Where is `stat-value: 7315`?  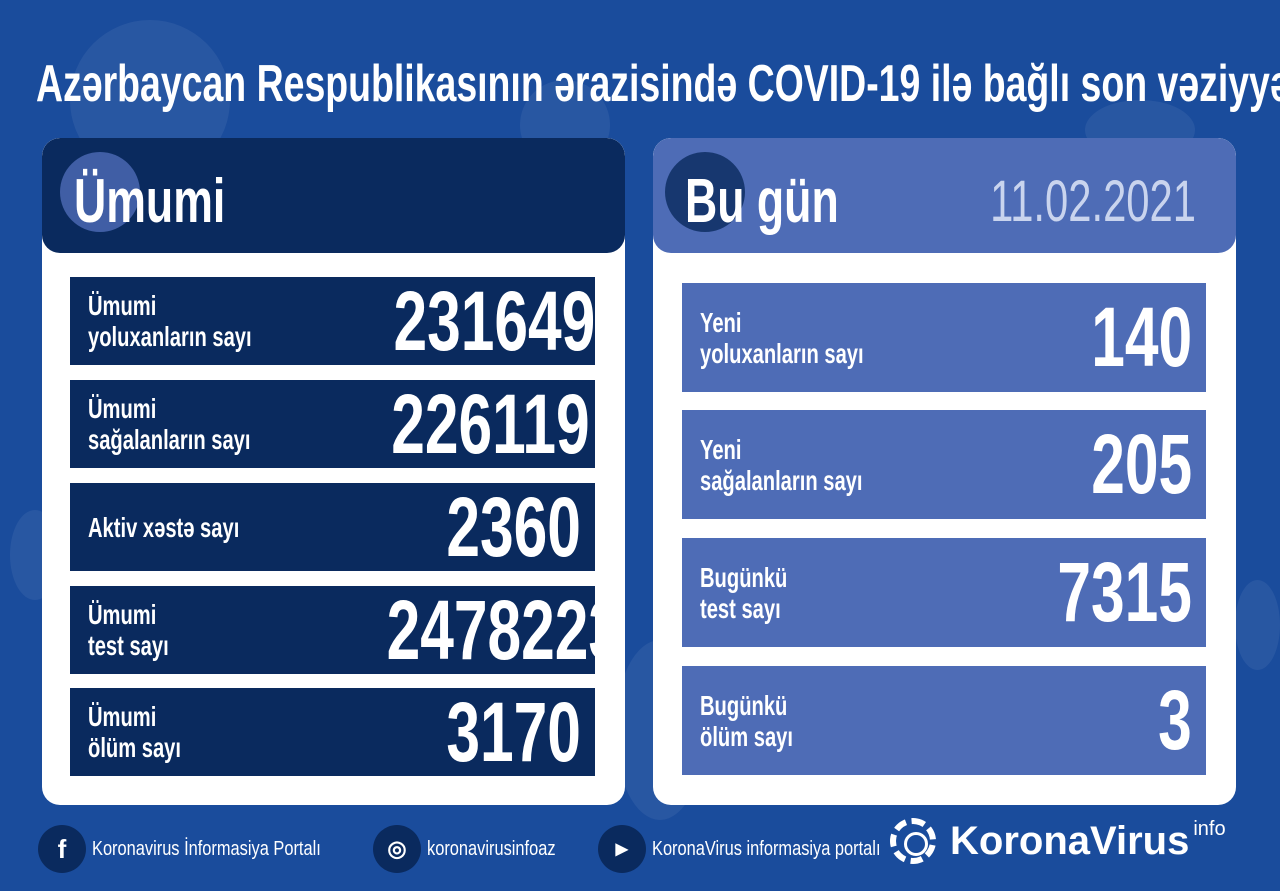
stat-value: 7315 is located at coordinates (1124, 592).